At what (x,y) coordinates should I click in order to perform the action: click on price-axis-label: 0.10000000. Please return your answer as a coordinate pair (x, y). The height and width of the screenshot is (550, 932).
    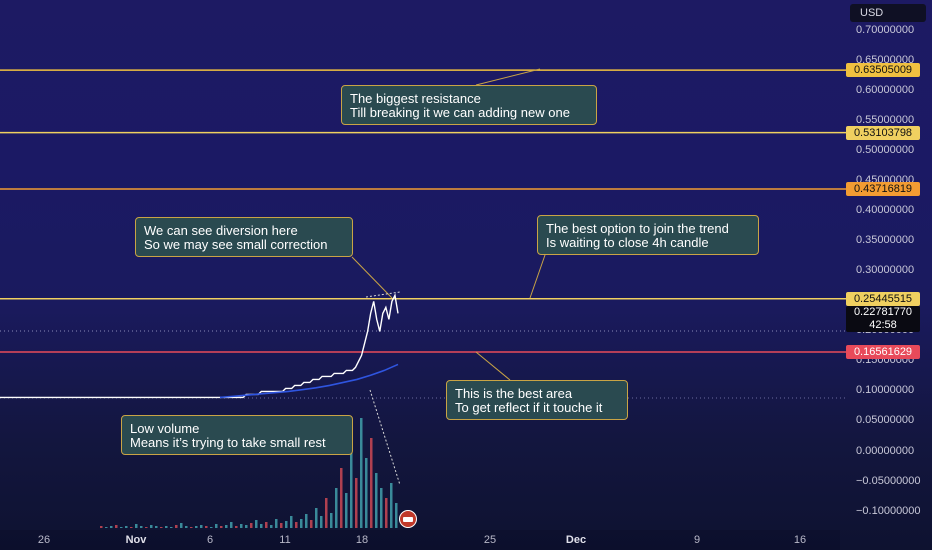
    Looking at the image, I should click on (885, 390).